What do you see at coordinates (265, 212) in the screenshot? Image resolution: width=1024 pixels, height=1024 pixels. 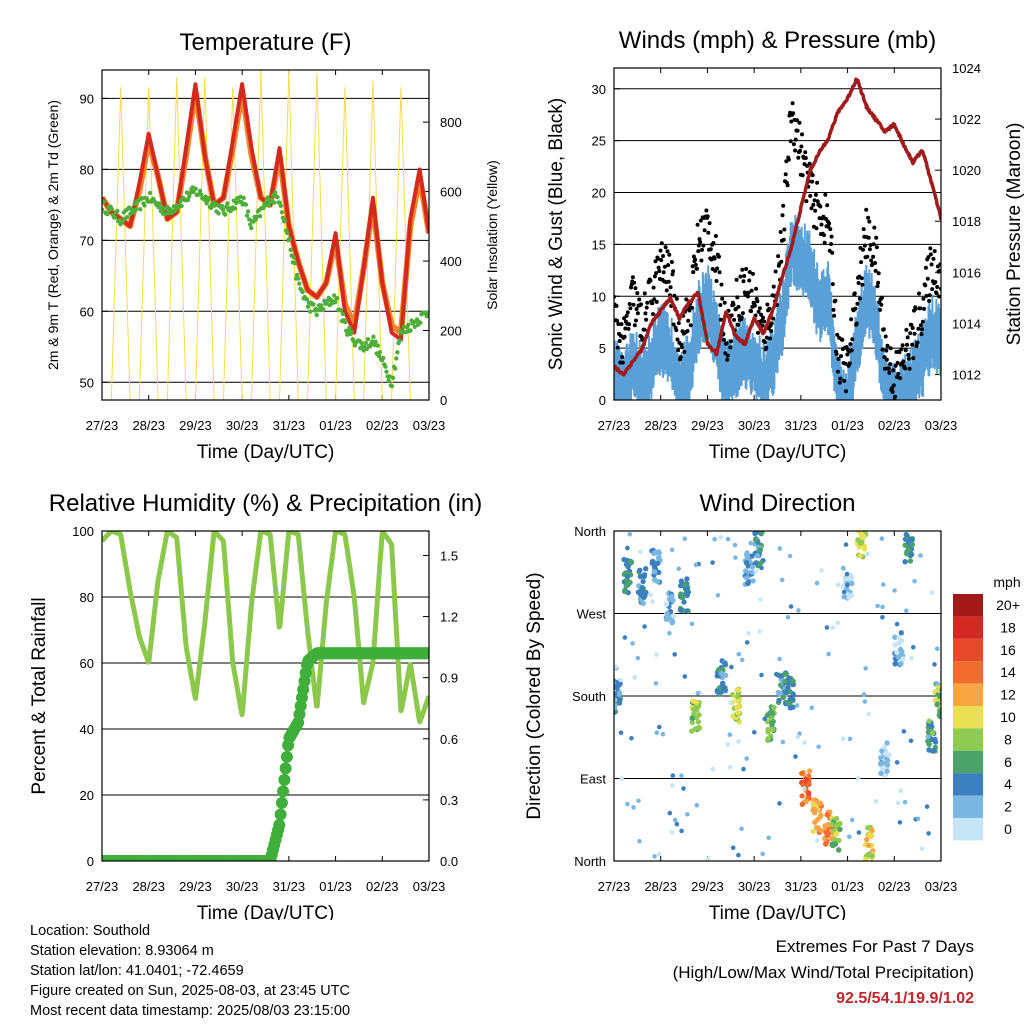 I see `t2m-line` at bounding box center [265, 212].